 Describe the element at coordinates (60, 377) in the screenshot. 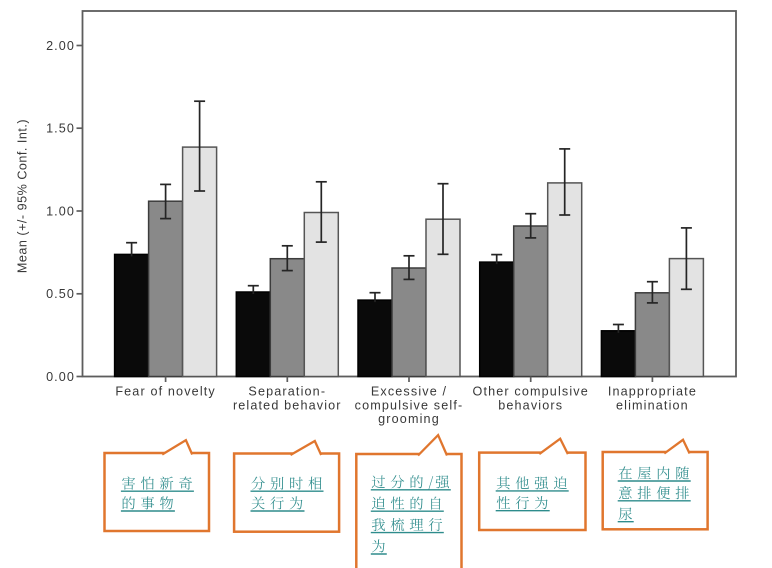

I see `svg-text: 0.00` at that location.